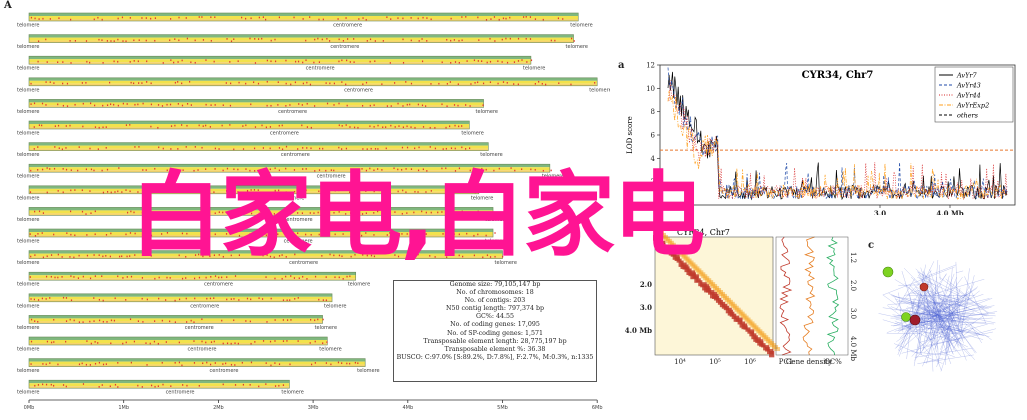  I want to click on hic-x-tick-label: 10⁴, so click(680, 362).